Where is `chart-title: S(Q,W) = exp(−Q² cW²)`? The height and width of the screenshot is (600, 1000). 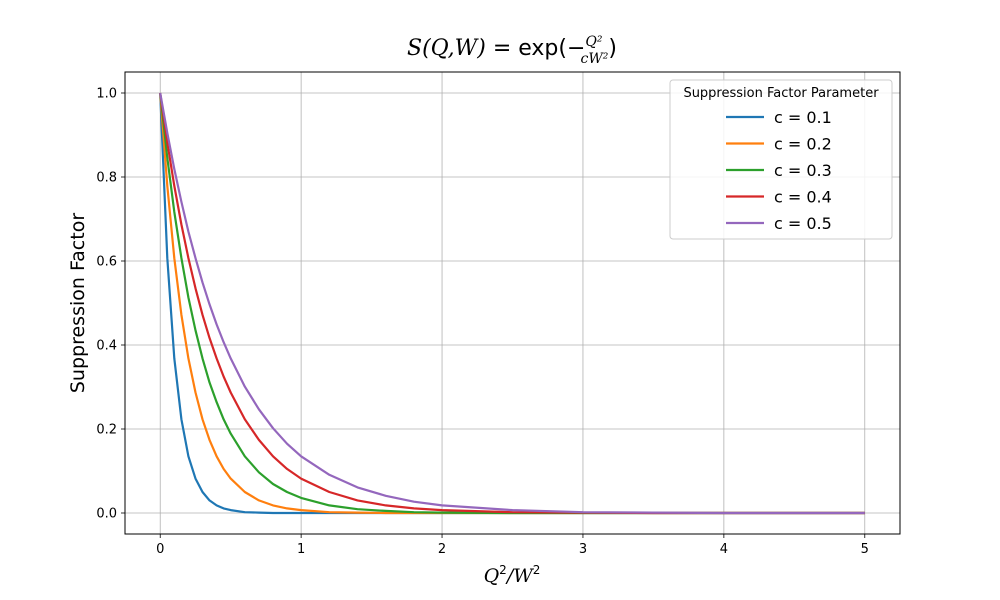 chart-title: S(Q,W) = exp(−Q² cW²) is located at coordinates (512, 50).